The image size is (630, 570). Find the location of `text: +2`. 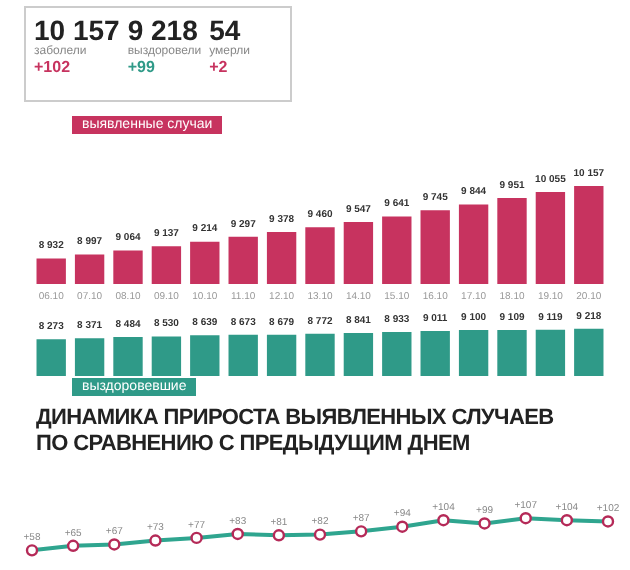

text: +2 is located at coordinates (219, 67).